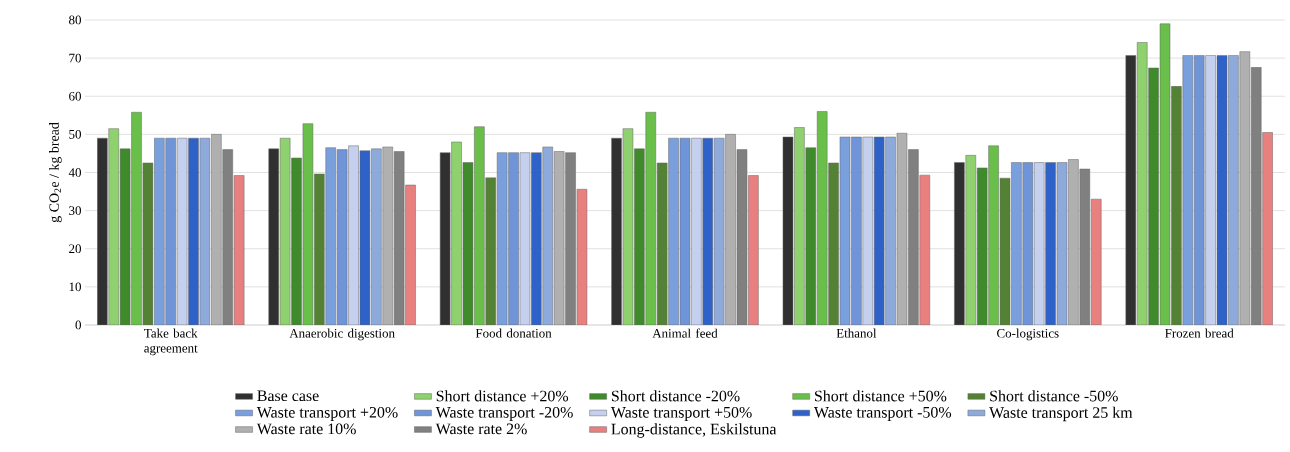 The image size is (1290, 452). What do you see at coordinates (513, 333) in the screenshot?
I see `x-tick-label: Food donation` at bounding box center [513, 333].